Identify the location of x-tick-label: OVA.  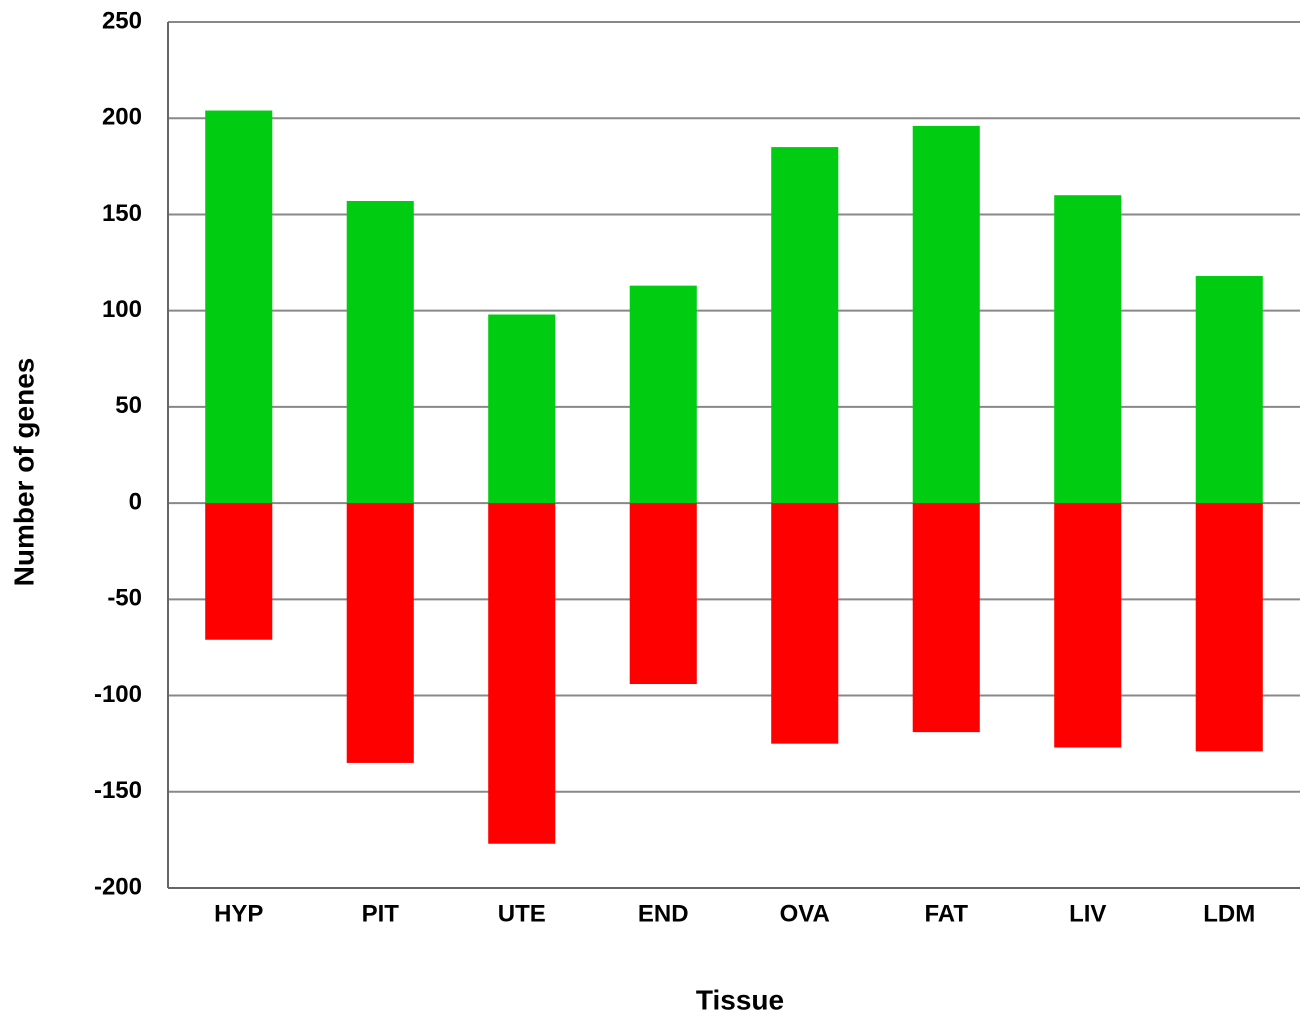
(805, 913).